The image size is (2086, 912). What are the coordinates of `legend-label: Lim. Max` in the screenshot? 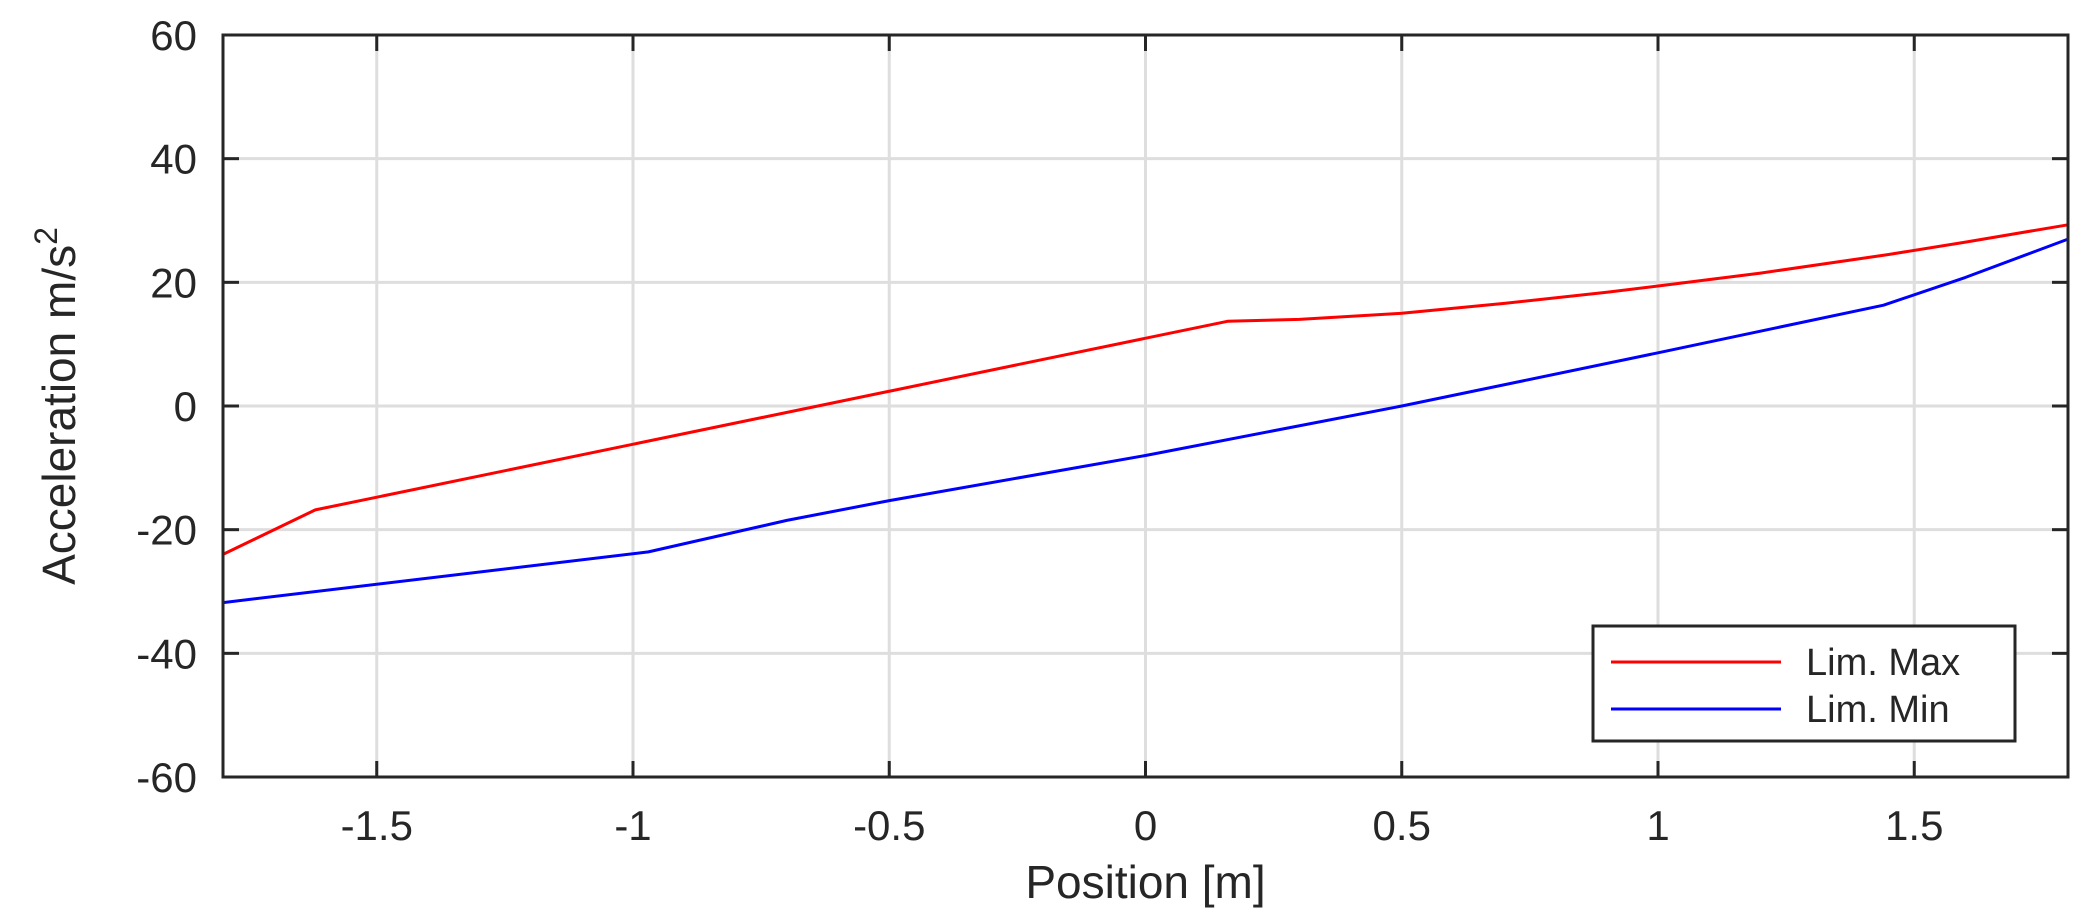 It's located at (1883, 663).